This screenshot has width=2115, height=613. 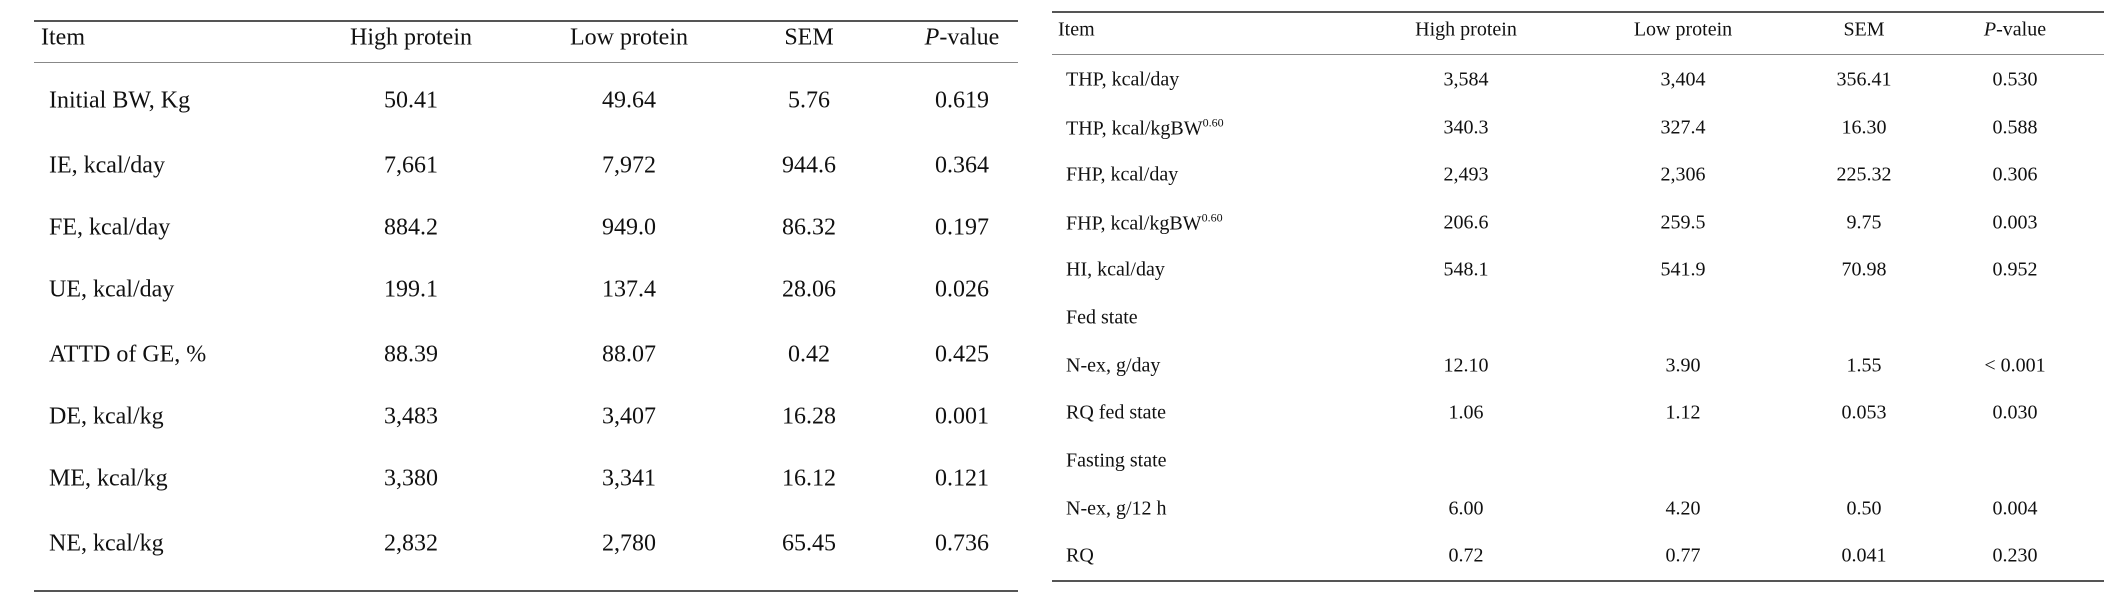 What do you see at coordinates (108, 478) in the screenshot?
I see `row-label: ME, kcal/kg` at bounding box center [108, 478].